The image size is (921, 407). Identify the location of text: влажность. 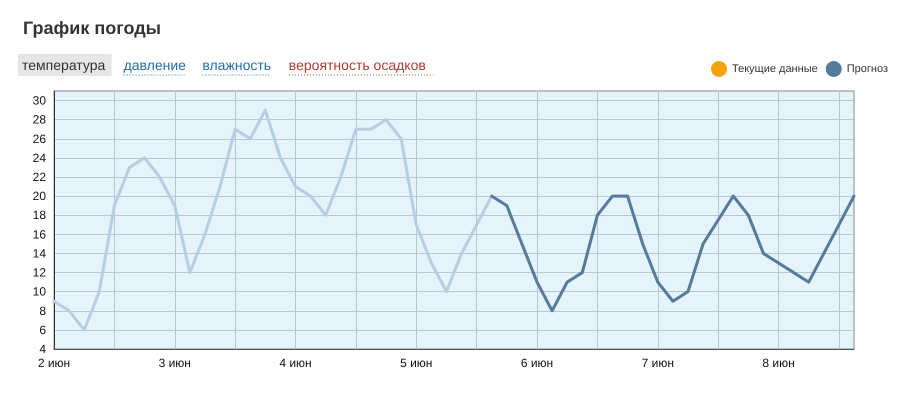
(237, 65).